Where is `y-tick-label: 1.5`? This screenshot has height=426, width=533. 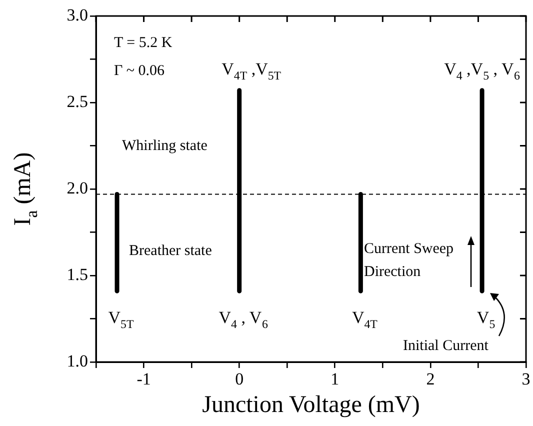 y-tick-label: 1.5 is located at coordinates (77, 274).